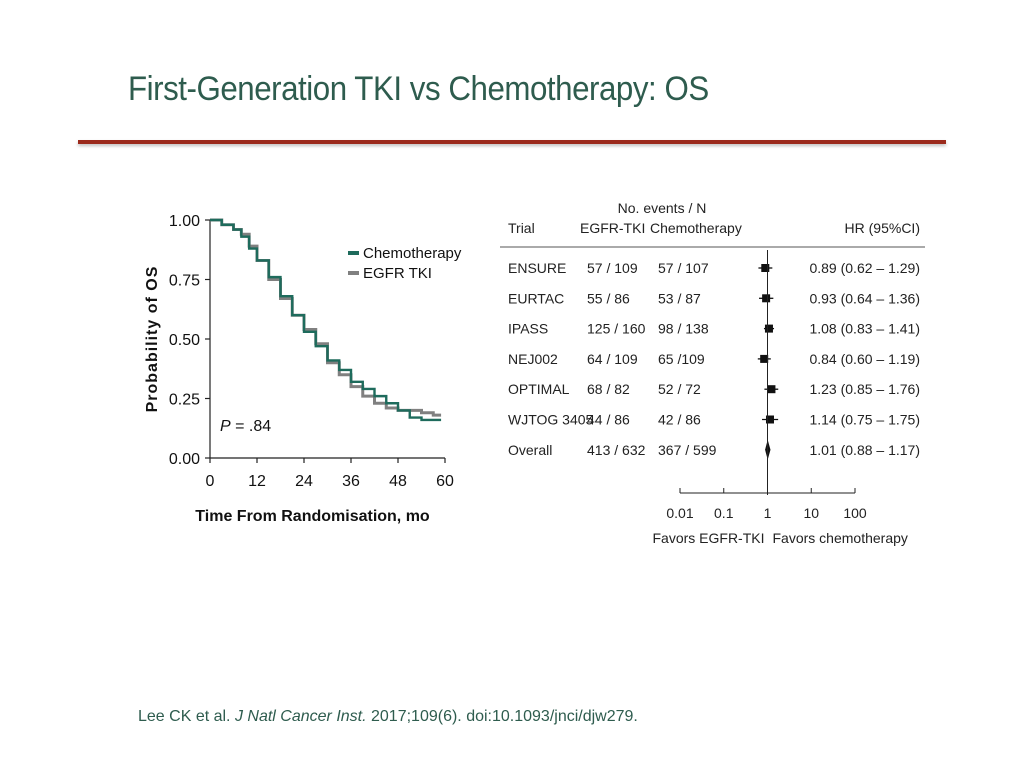 This screenshot has height=768, width=1024. Describe the element at coordinates (537, 268) in the screenshot. I see `trial-name: ENSURE` at that location.